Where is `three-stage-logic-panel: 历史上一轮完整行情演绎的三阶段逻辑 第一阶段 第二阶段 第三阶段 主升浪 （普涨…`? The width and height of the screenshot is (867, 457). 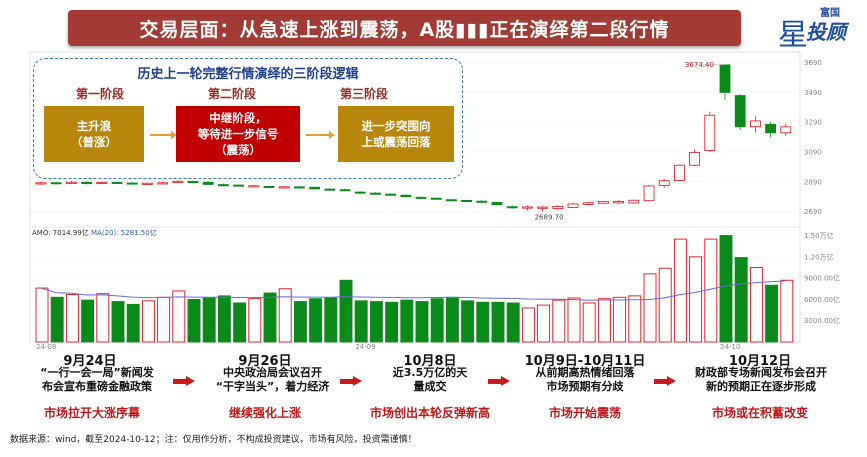
three-stage-logic-panel: 历史上一轮完整行情演绎的三阶段逻辑 第一阶段 第二阶段 第三阶段 主升浪 （普涨… is located at coordinates (248, 118).